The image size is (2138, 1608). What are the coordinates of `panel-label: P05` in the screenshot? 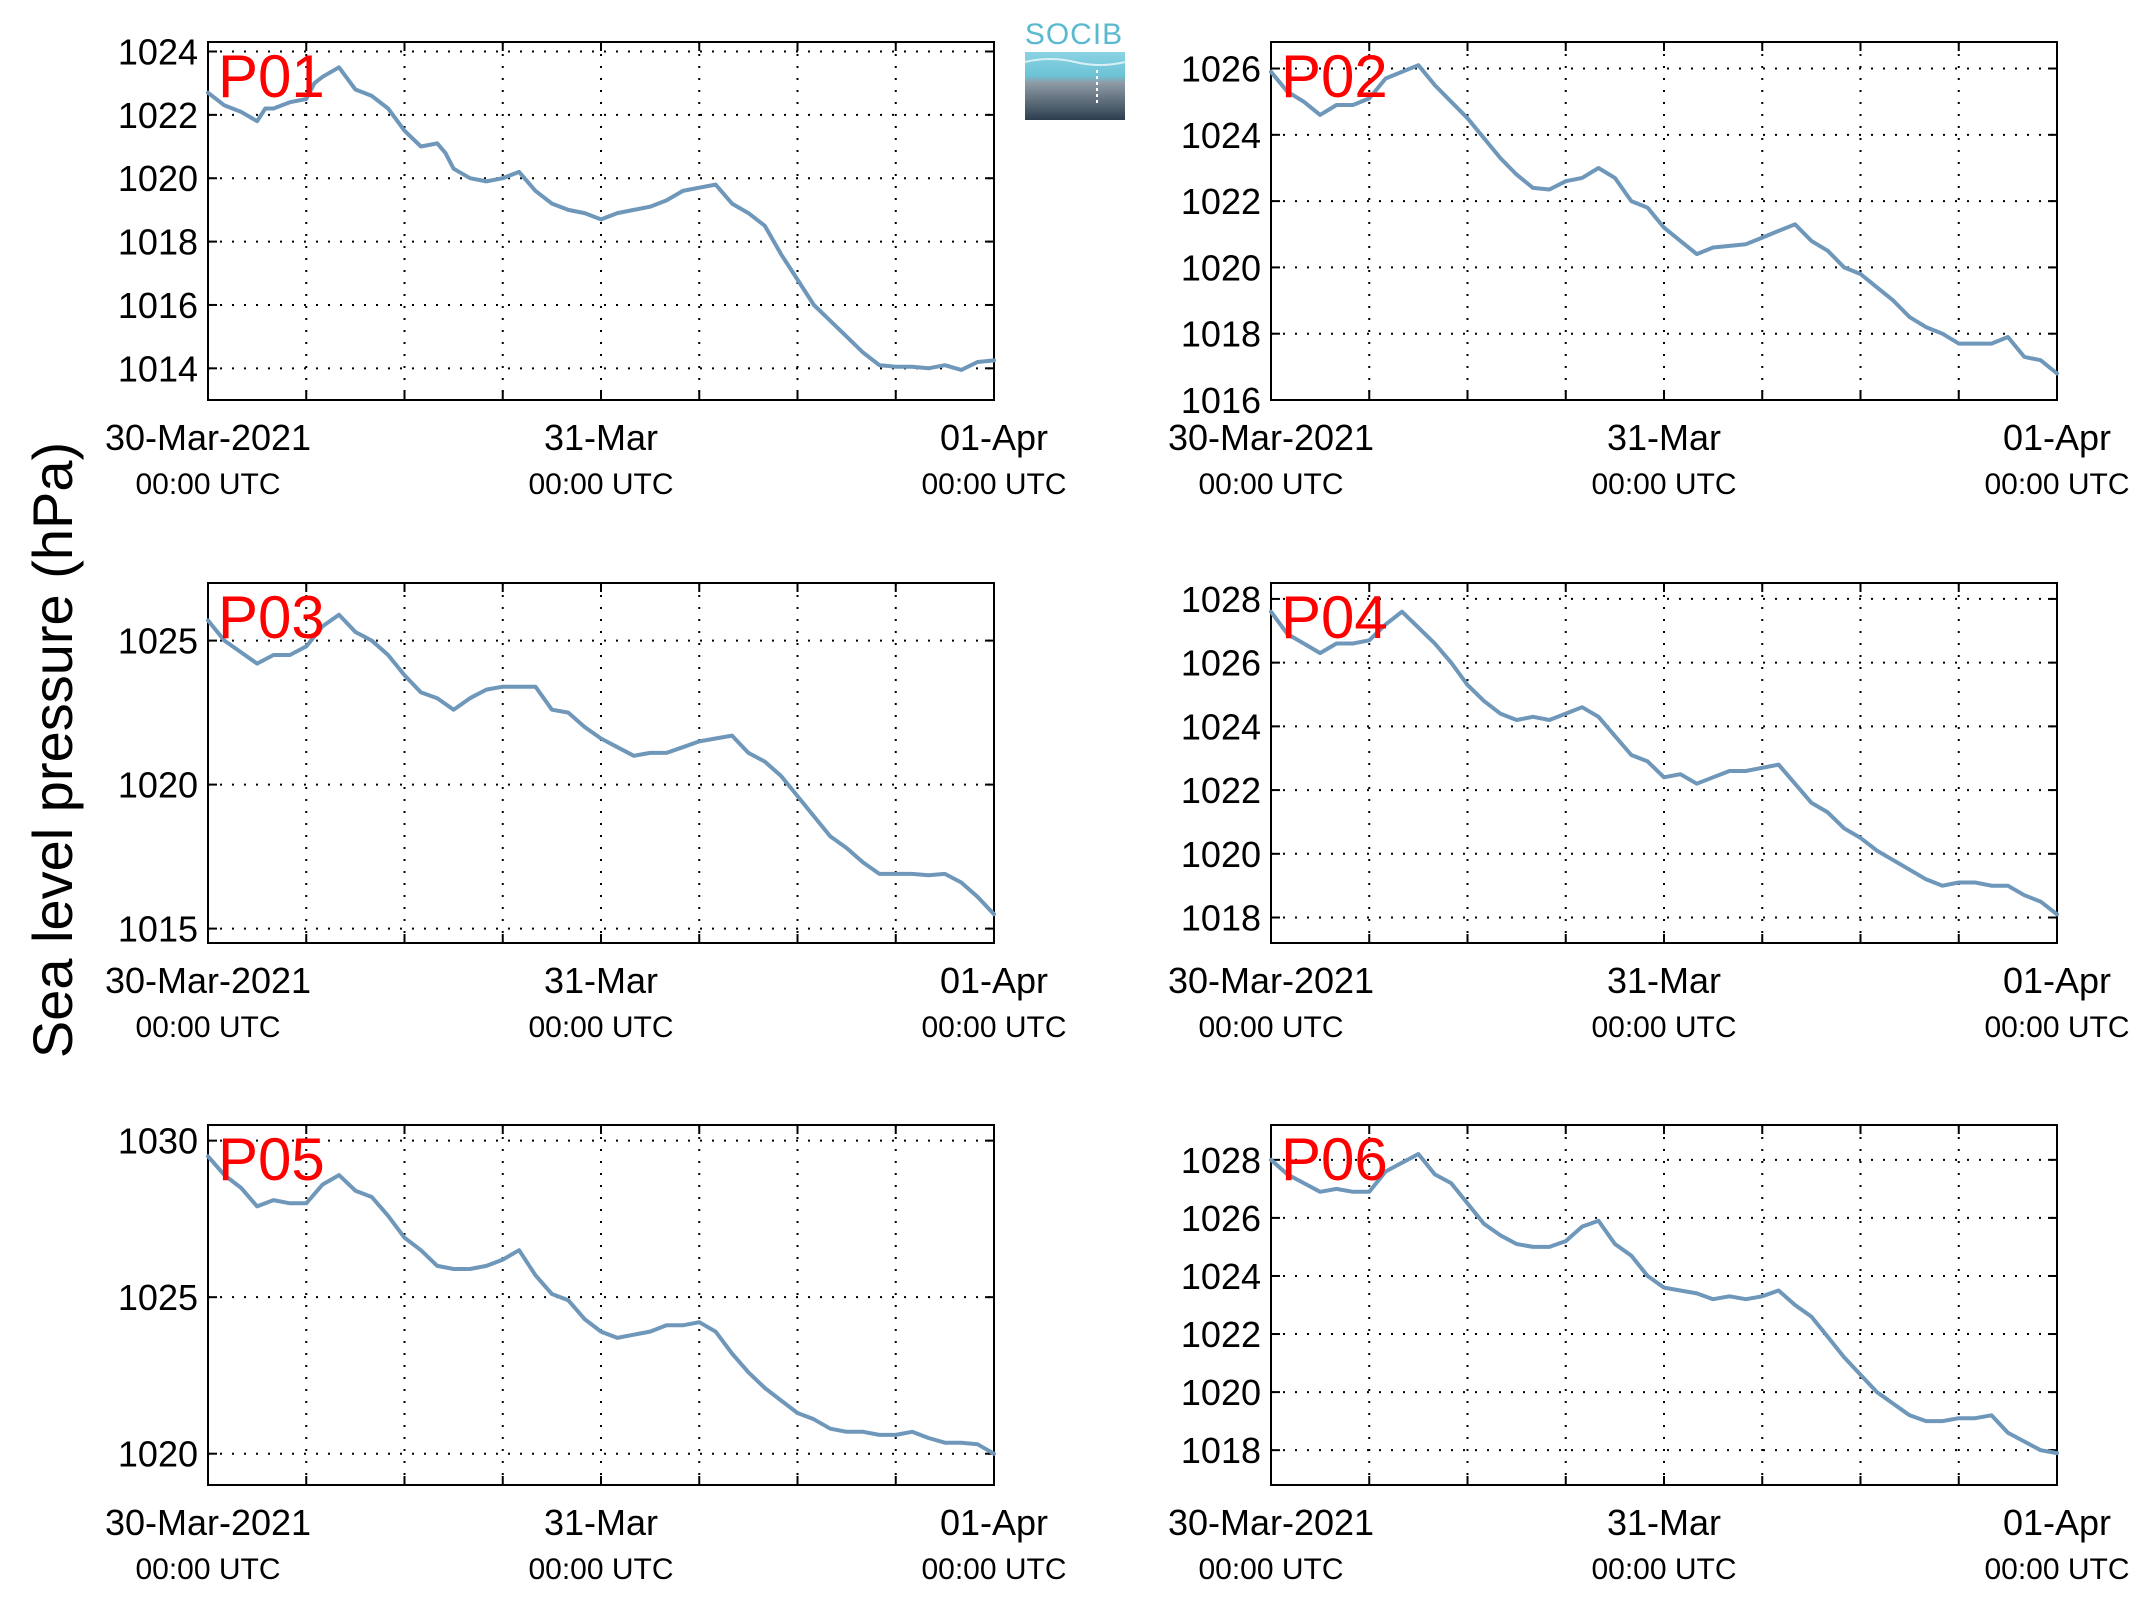 It's located at (271, 1159).